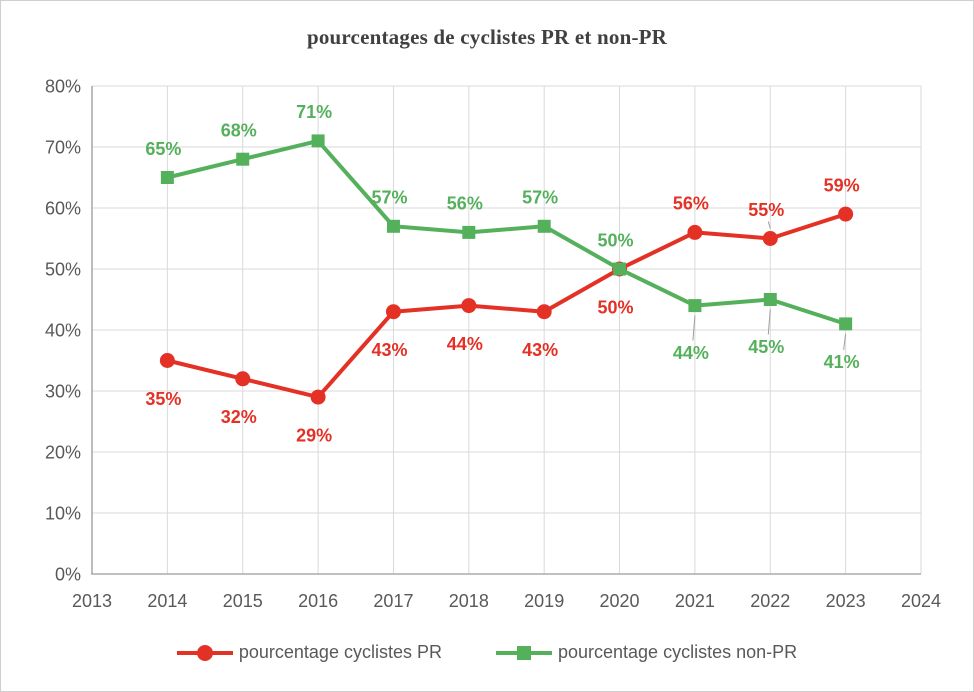 The width and height of the screenshot is (974, 692). What do you see at coordinates (314, 112) in the screenshot?
I see `data-label: 71%` at bounding box center [314, 112].